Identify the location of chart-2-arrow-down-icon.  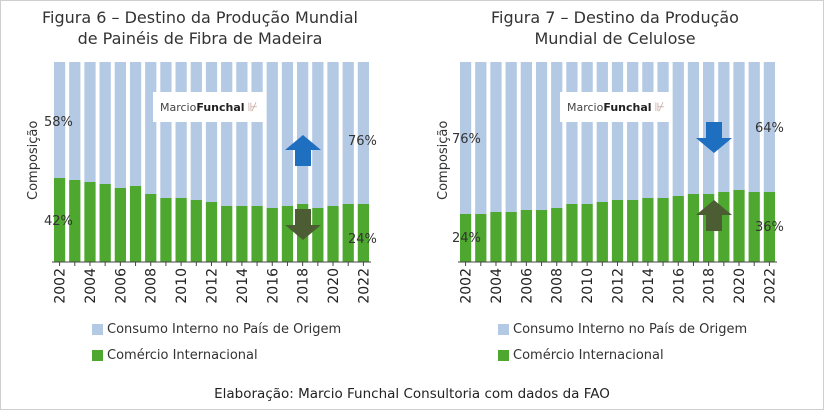
(714, 137).